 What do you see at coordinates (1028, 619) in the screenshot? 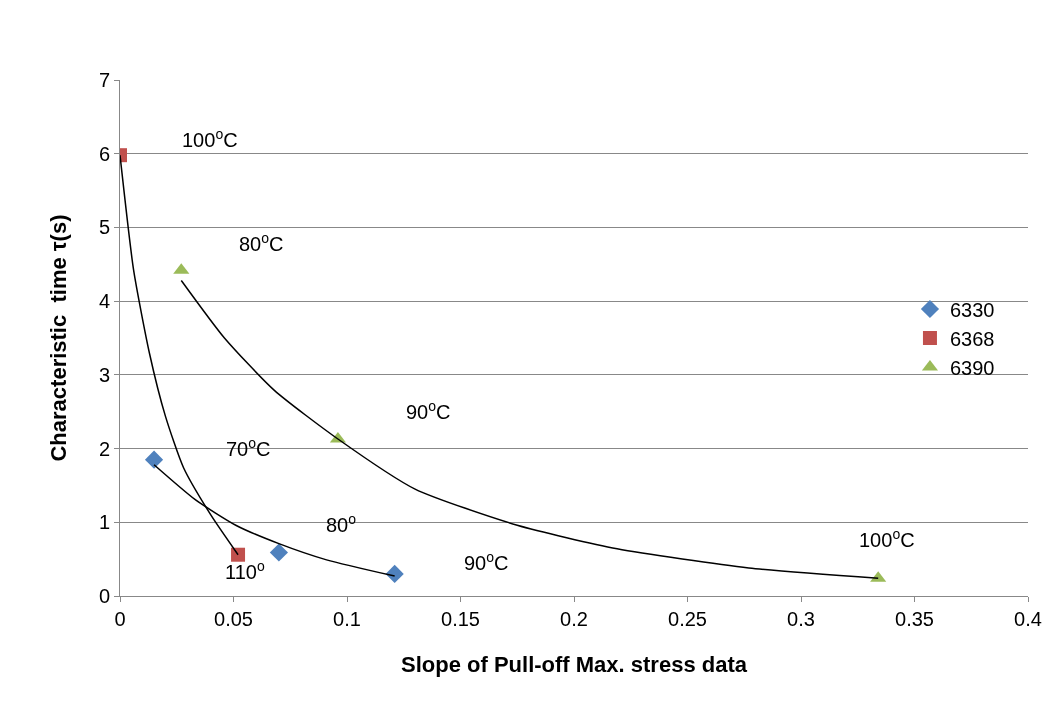
I see `x-tick-label: 0.4` at bounding box center [1028, 619].